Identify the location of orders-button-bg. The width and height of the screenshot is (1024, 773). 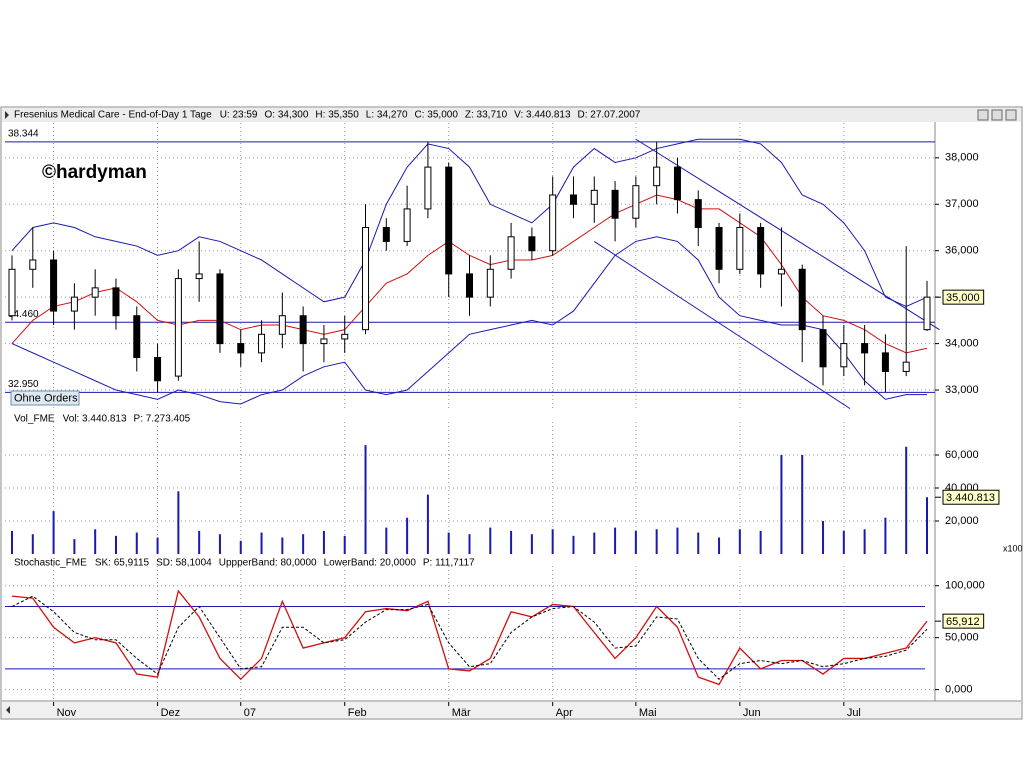
(45, 398).